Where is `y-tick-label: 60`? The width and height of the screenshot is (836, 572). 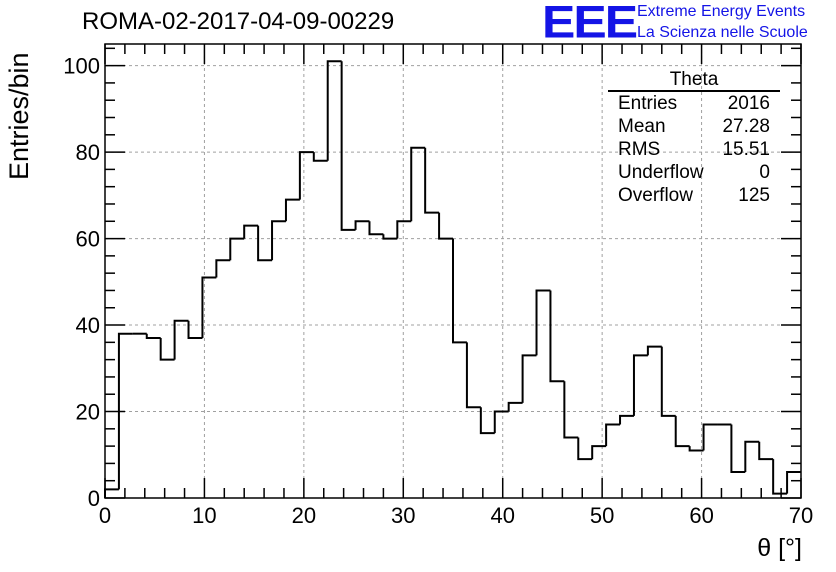 y-tick-label: 60 is located at coordinates (88, 239).